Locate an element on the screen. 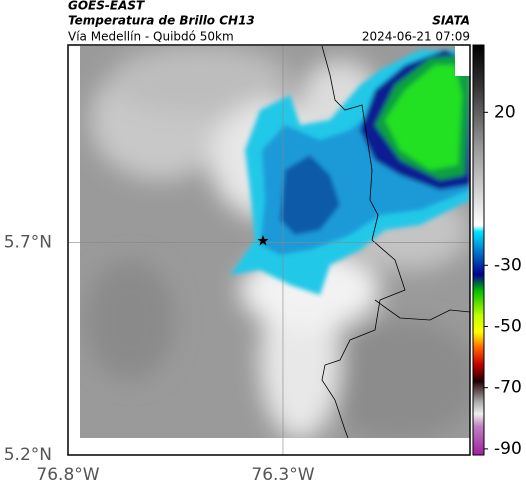  y-tick-label: 5.7°N is located at coordinates (28, 242).